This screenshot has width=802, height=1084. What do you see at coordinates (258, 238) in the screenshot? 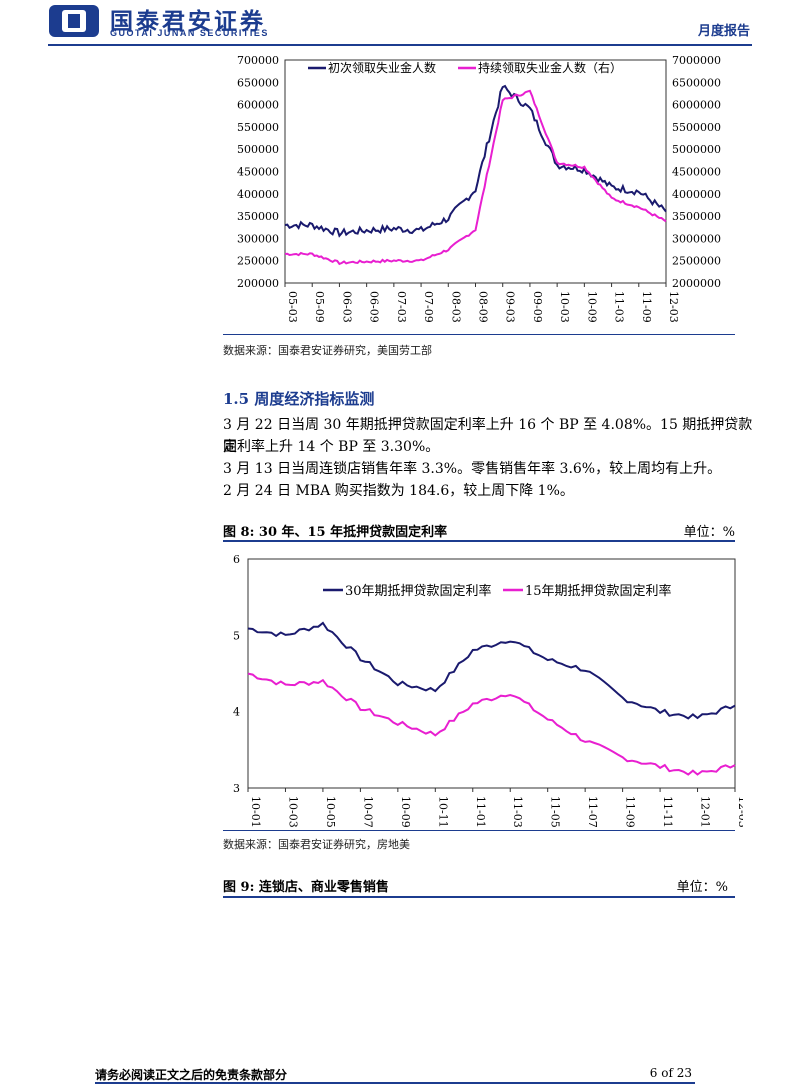
I see `y-left-tick-label: 300000` at bounding box center [258, 238].